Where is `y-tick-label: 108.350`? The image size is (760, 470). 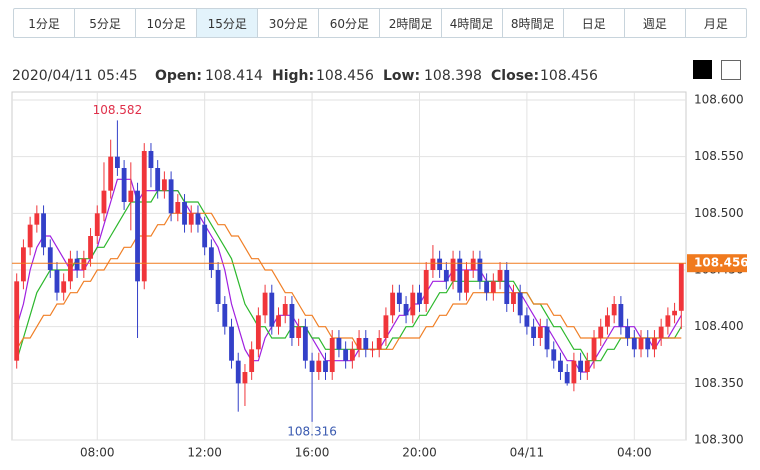
y-tick-label: 108.350 is located at coordinates (719, 383).